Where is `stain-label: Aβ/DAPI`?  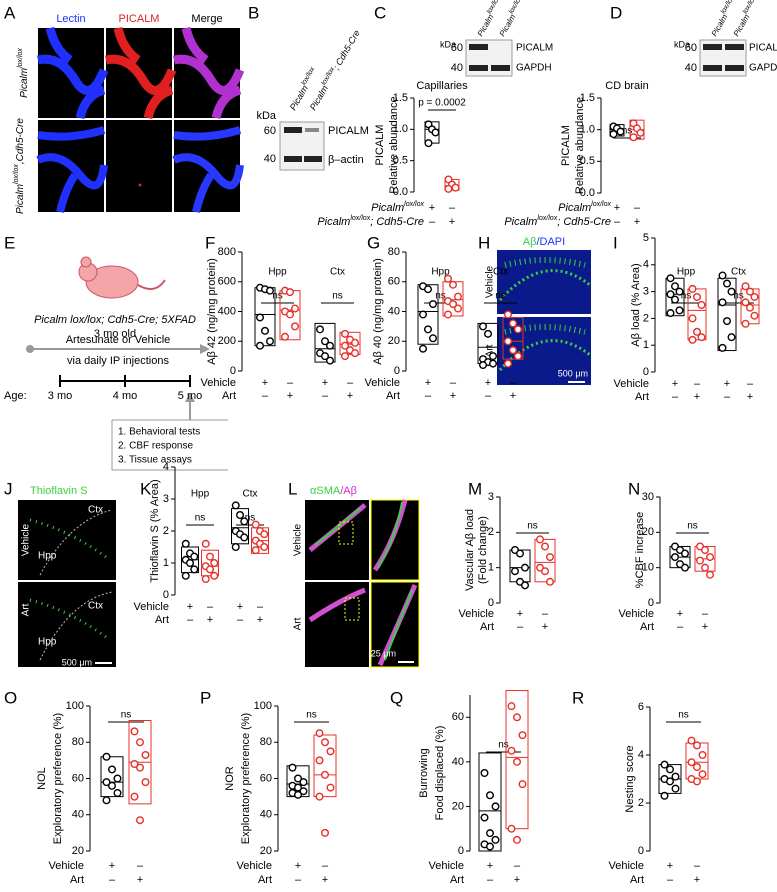 stain-label: Aβ/DAPI is located at coordinates (544, 242).